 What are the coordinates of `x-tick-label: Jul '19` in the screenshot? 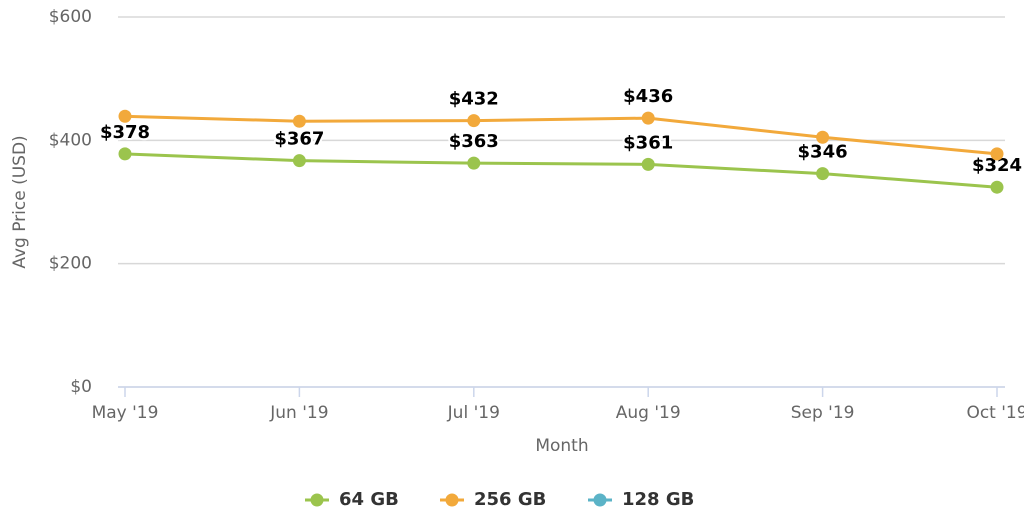 It's located at (473, 413).